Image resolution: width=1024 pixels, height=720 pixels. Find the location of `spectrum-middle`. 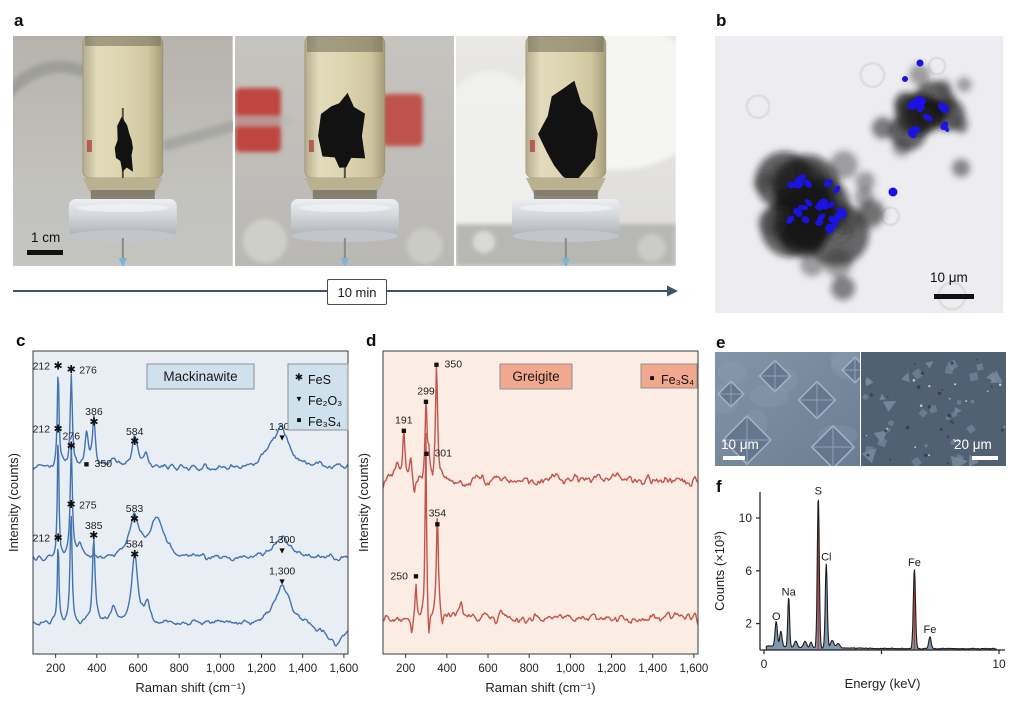

spectrum-middle is located at coordinates (190, 503).